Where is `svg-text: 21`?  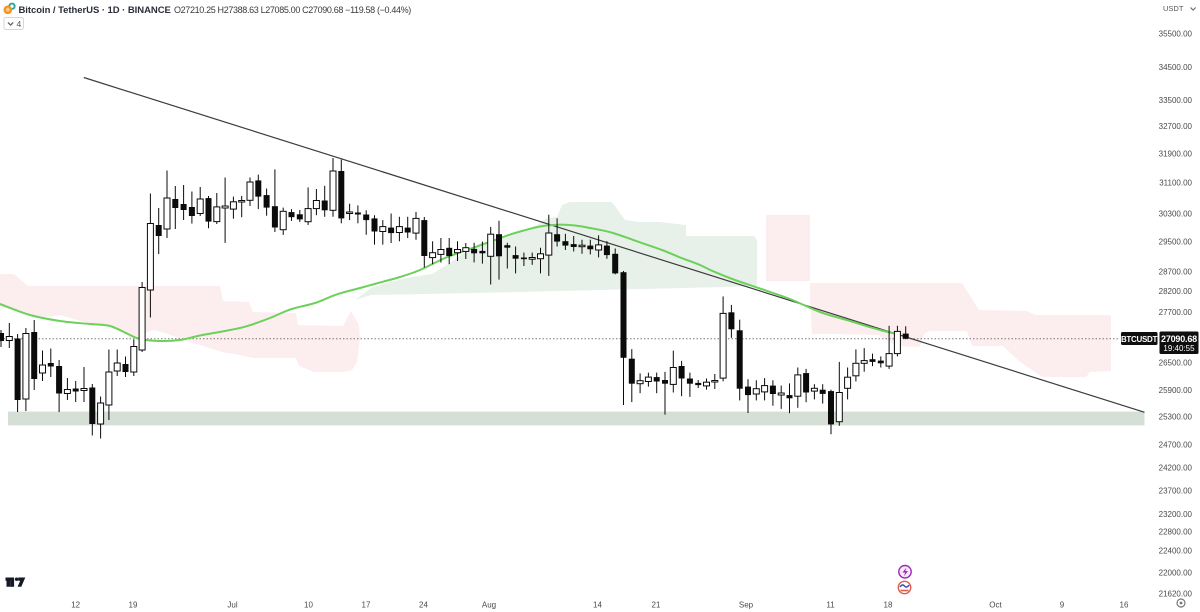 svg-text: 21 is located at coordinates (656, 605).